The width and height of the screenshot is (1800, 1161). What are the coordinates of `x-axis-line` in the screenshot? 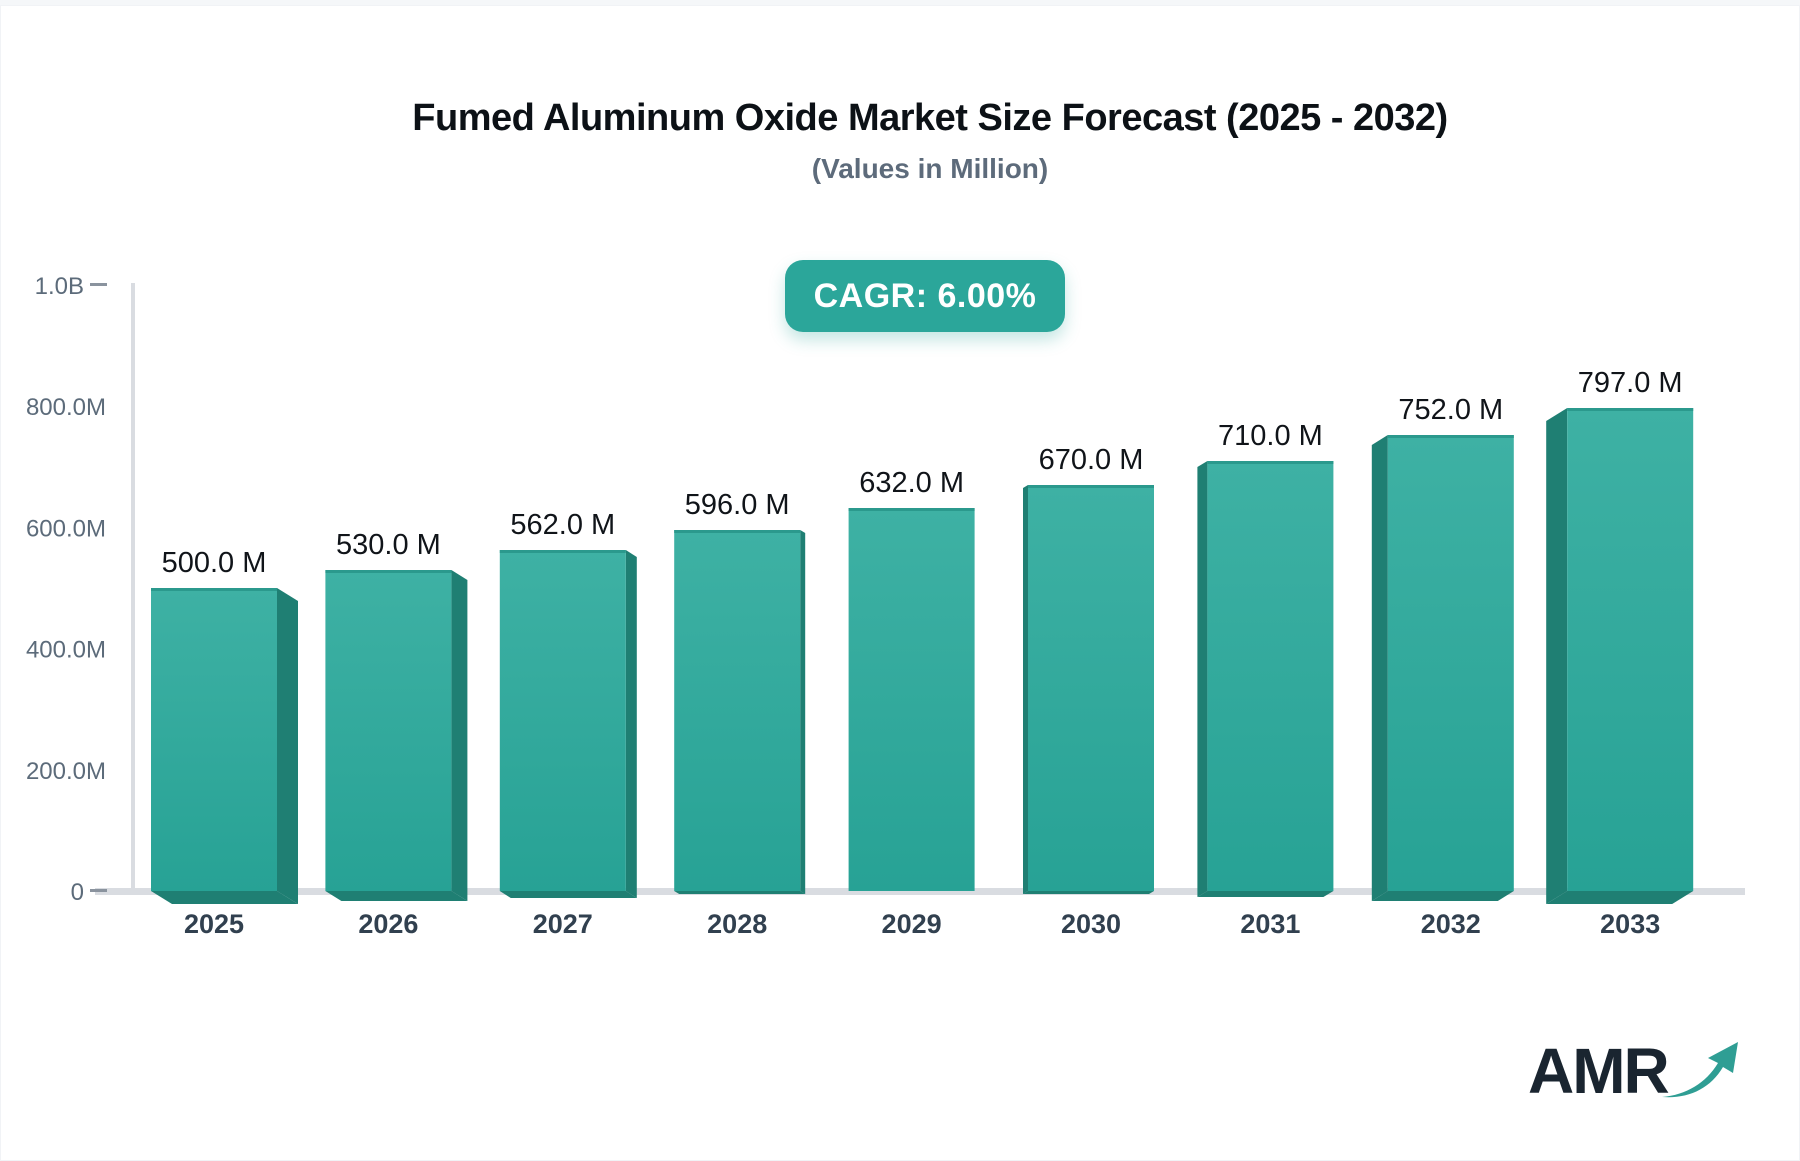 It's located at (920, 891).